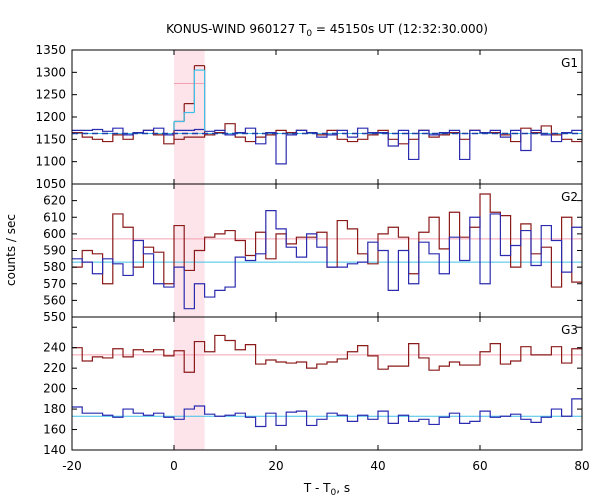 Image resolution: width=600 pixels, height=500 pixels. I want to click on y-tick-label: 550, so click(54, 317).